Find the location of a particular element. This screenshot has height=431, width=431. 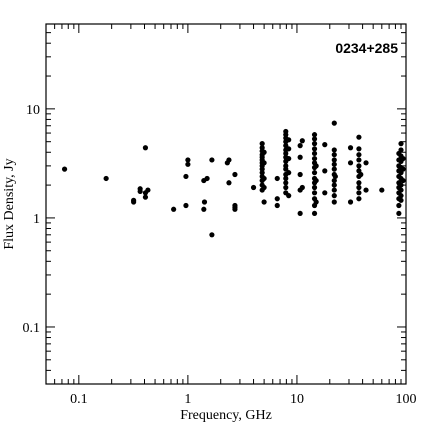

y-axis-label: Flux Density, Jy is located at coordinates (9, 203).